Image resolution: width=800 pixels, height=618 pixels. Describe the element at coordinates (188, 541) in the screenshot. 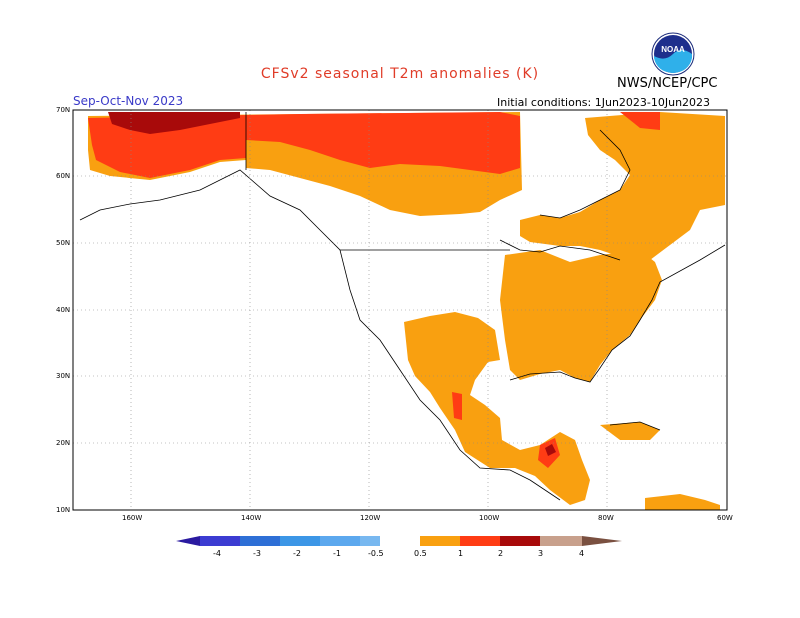

I see `colorbar-arrow-left` at that location.